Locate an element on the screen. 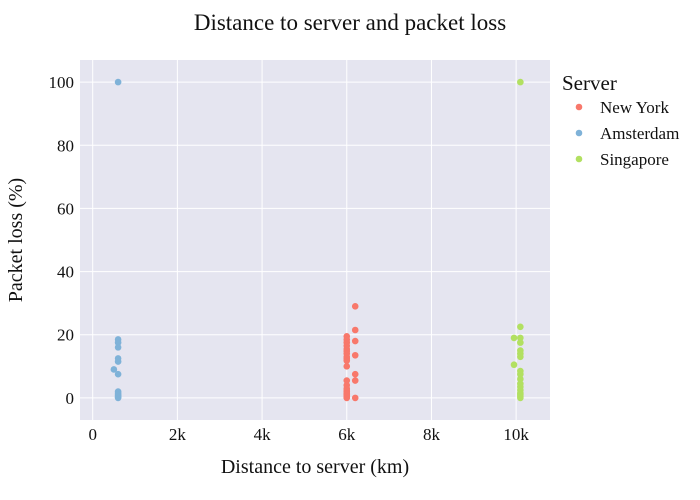  x-tick-label: 10k is located at coordinates (516, 434).